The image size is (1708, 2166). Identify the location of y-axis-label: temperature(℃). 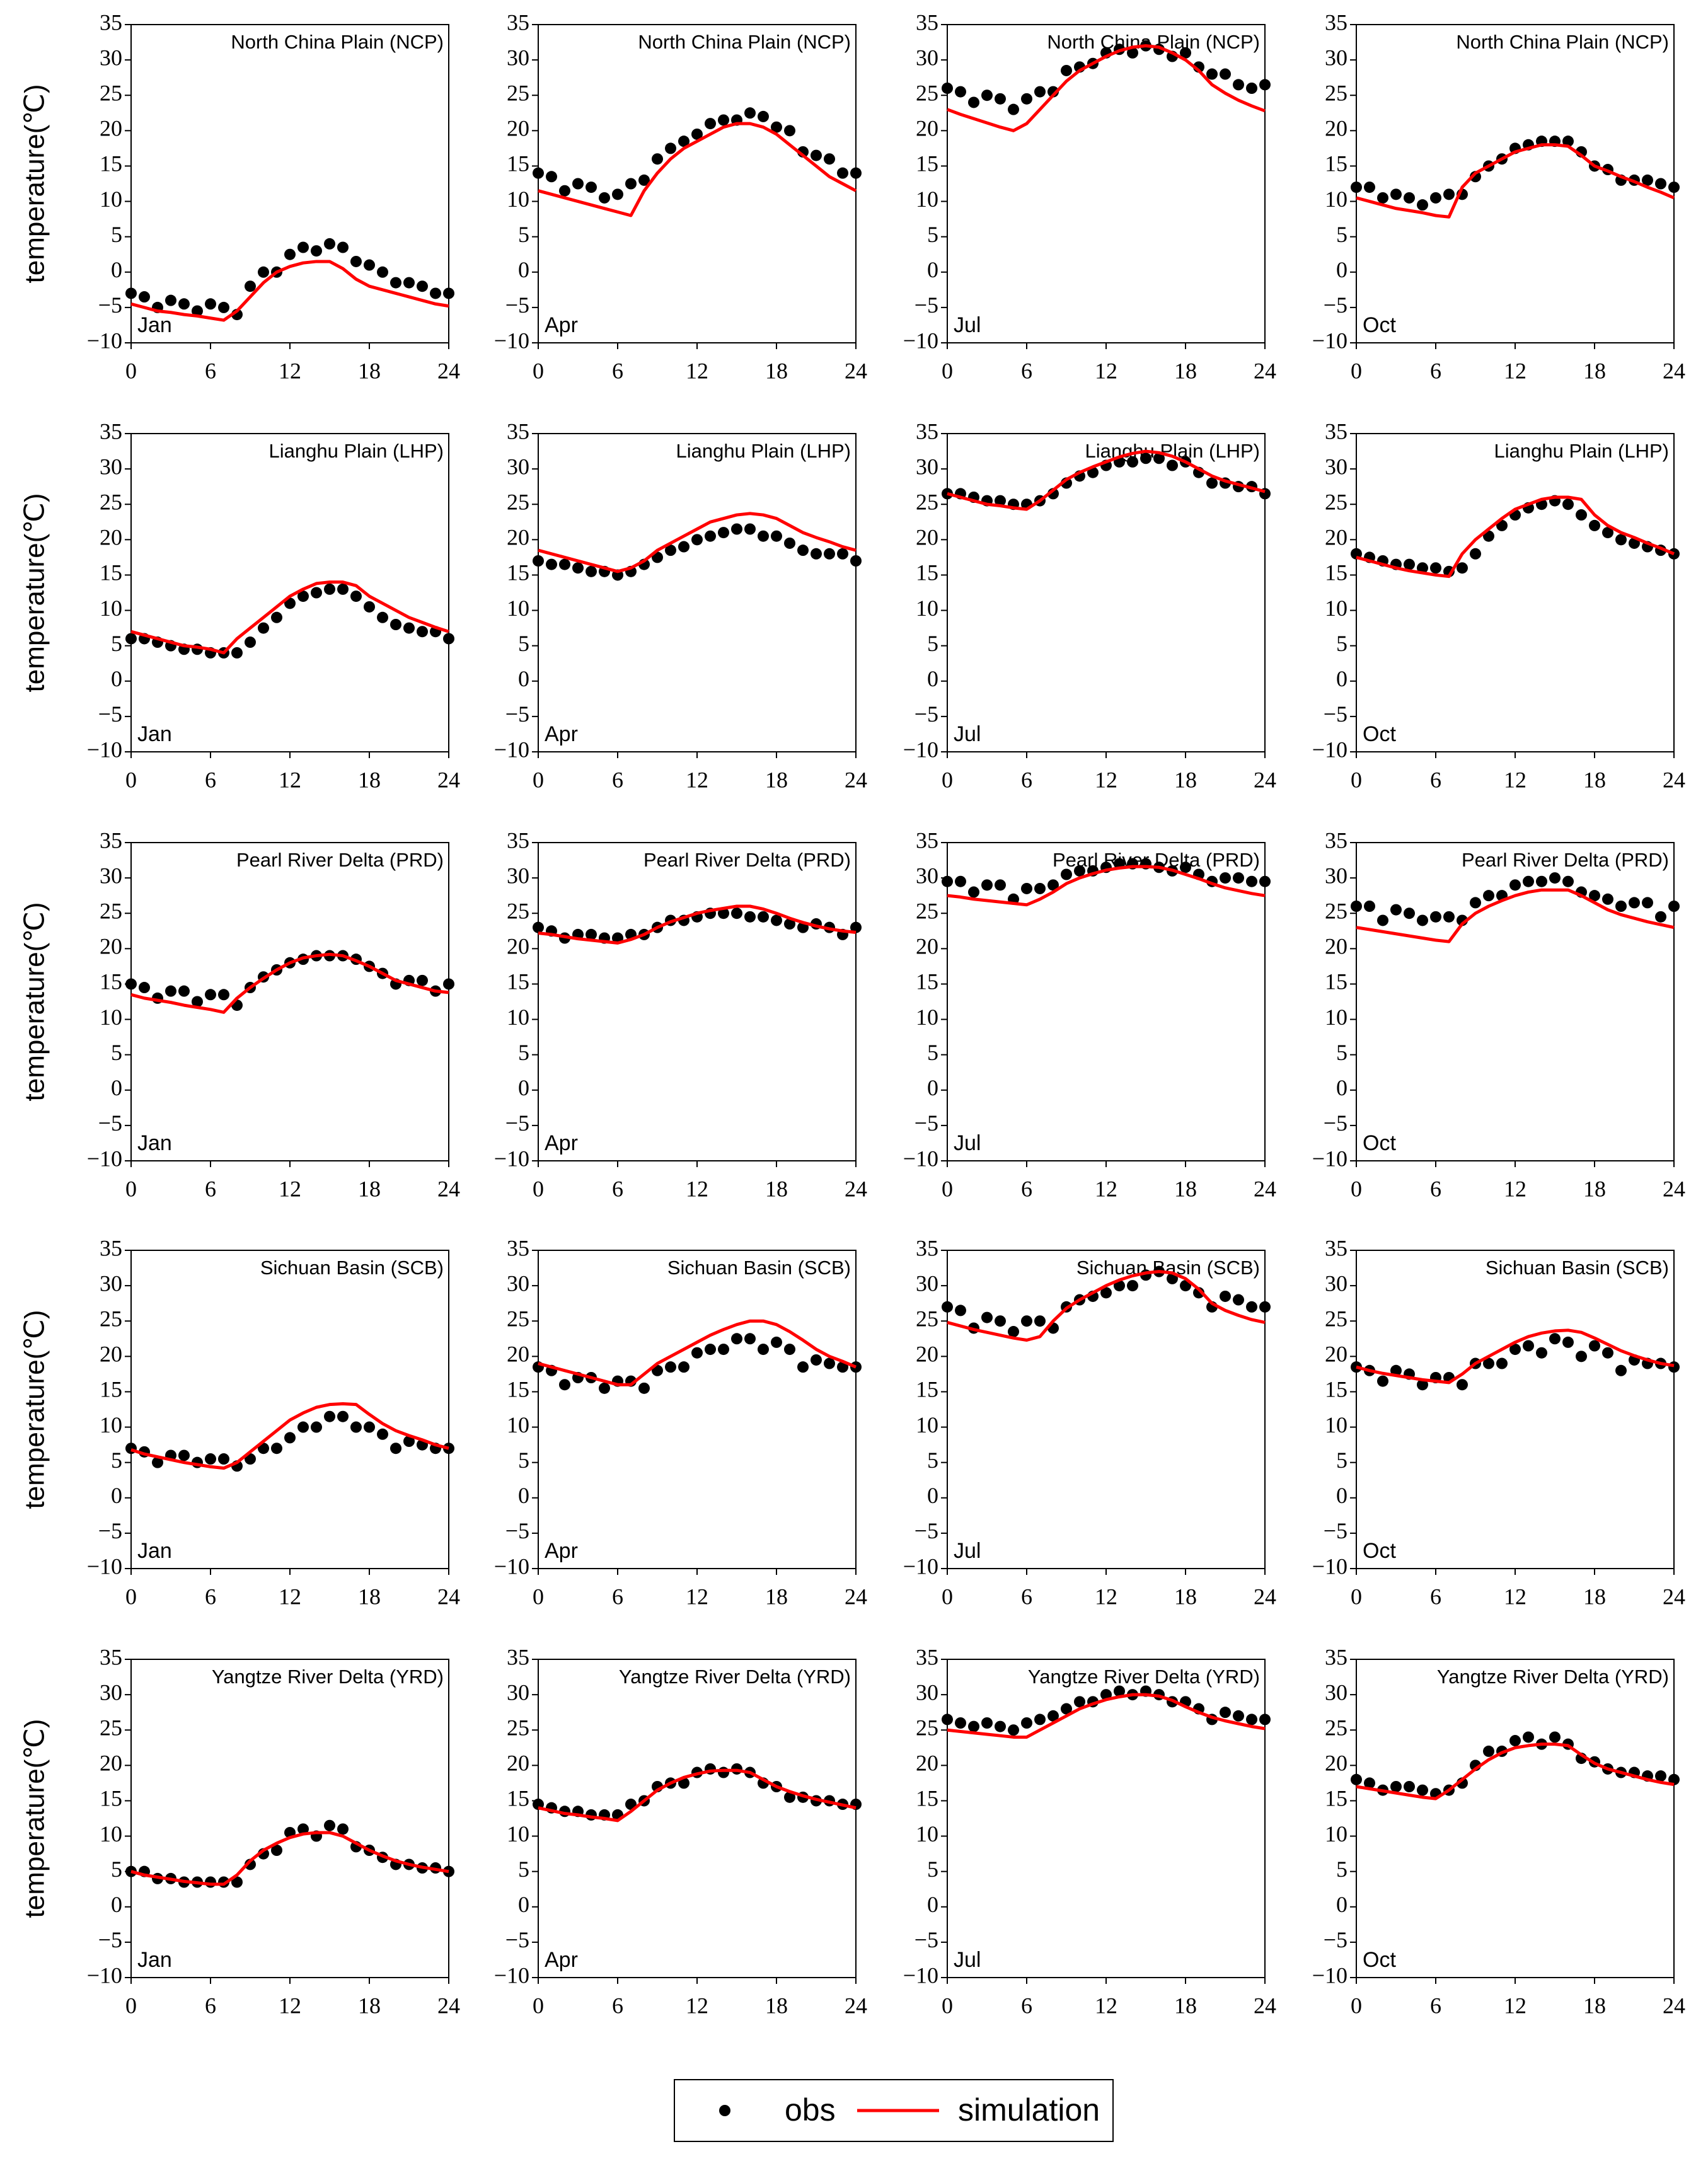
(35, 1409).